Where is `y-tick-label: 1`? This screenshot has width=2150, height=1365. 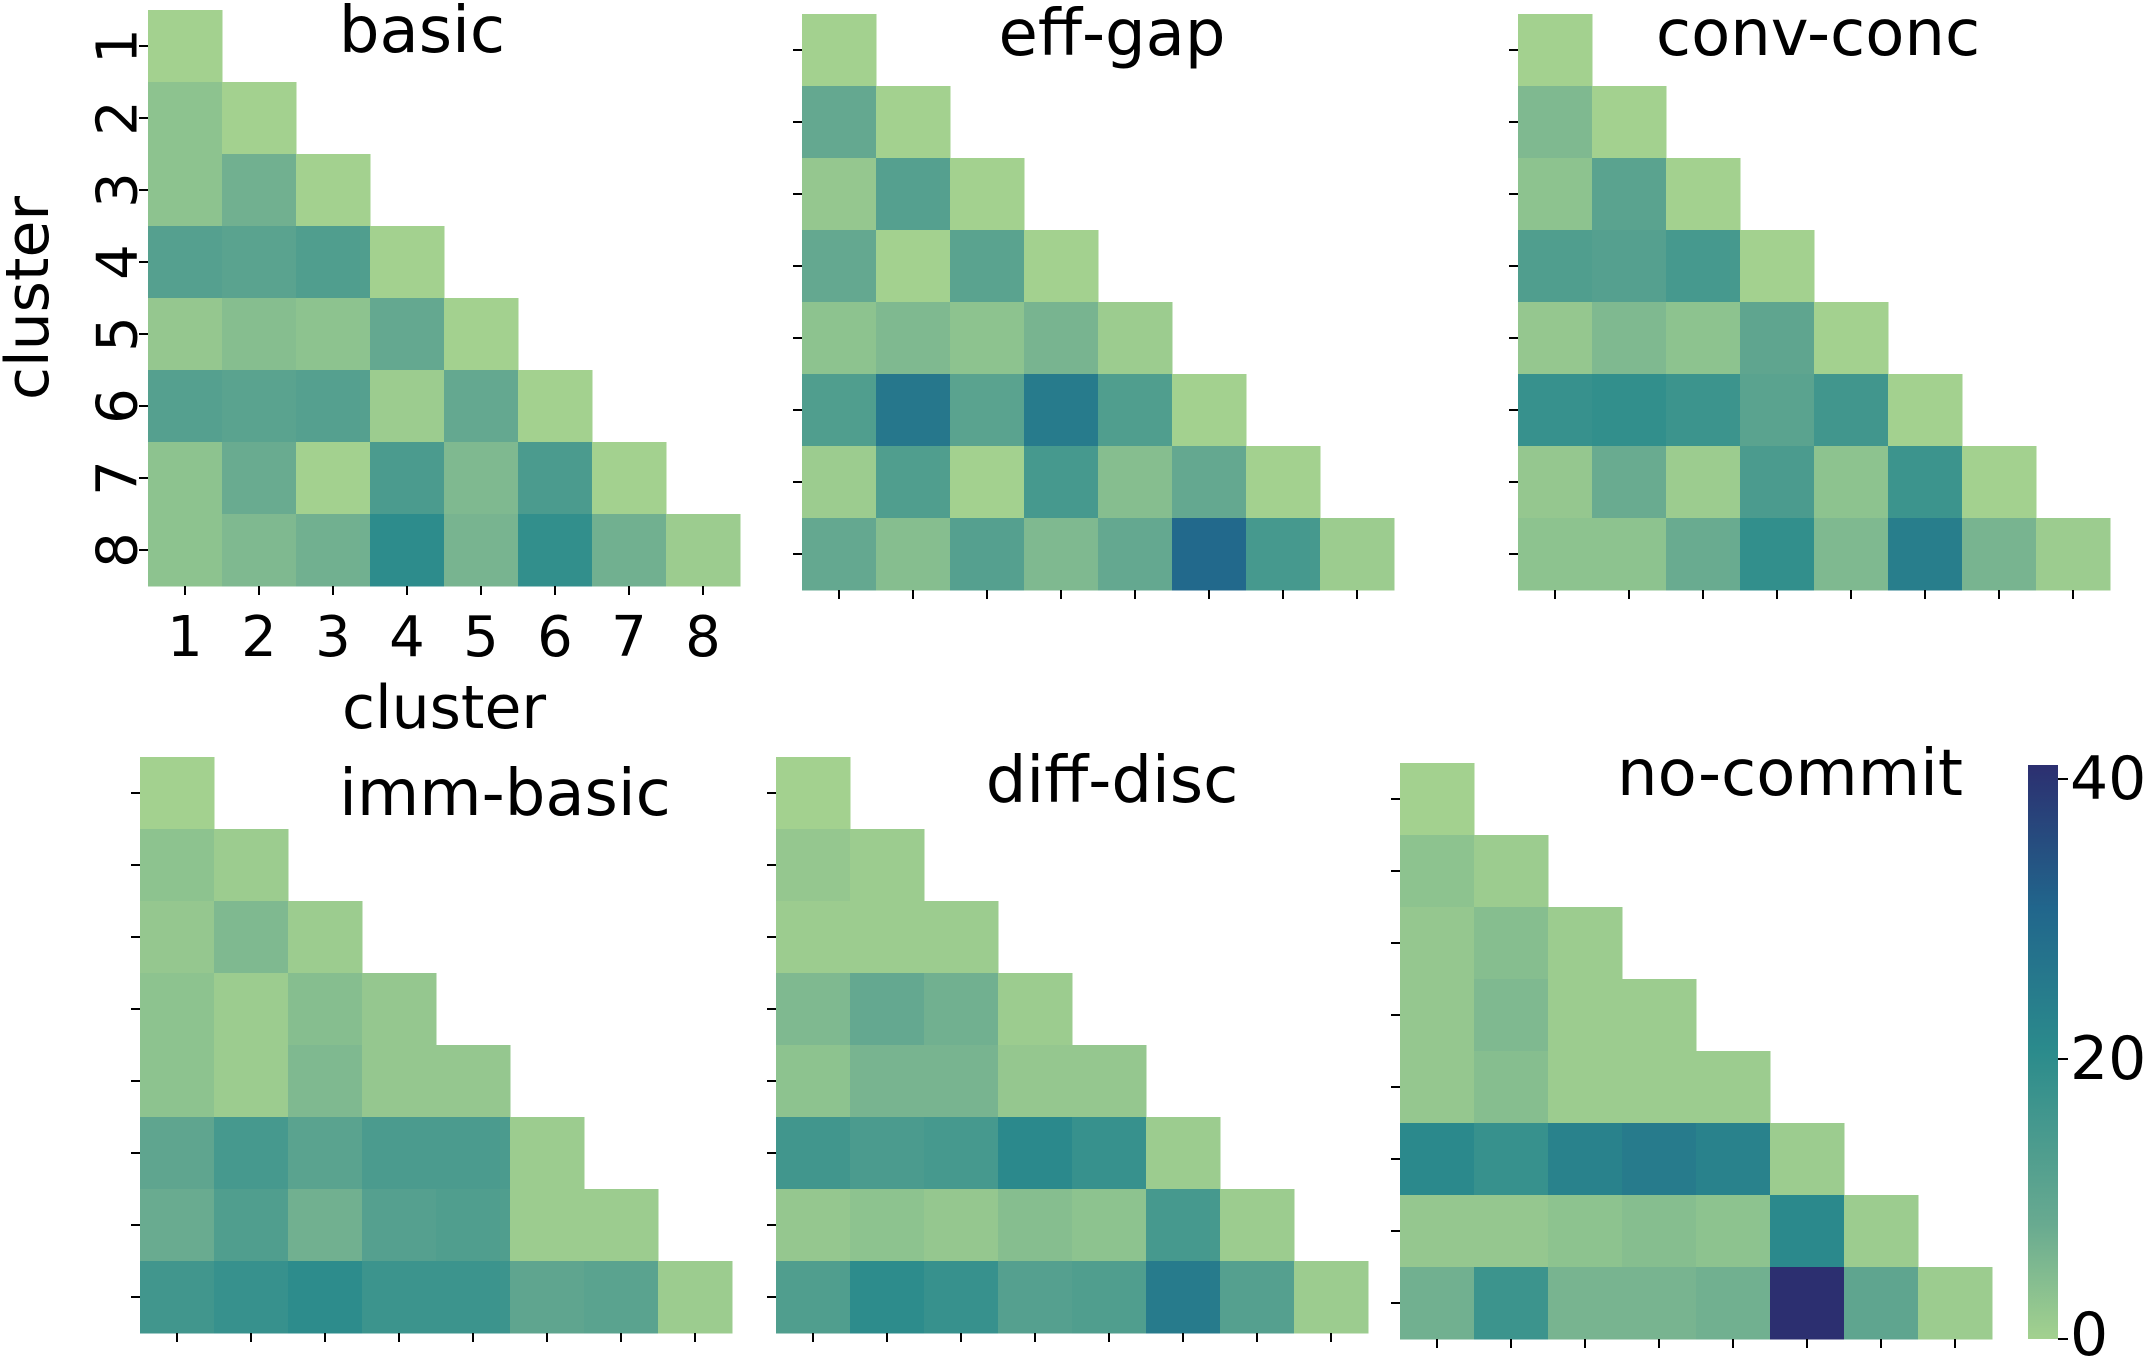 y-tick-label: 1 is located at coordinates (118, 46).